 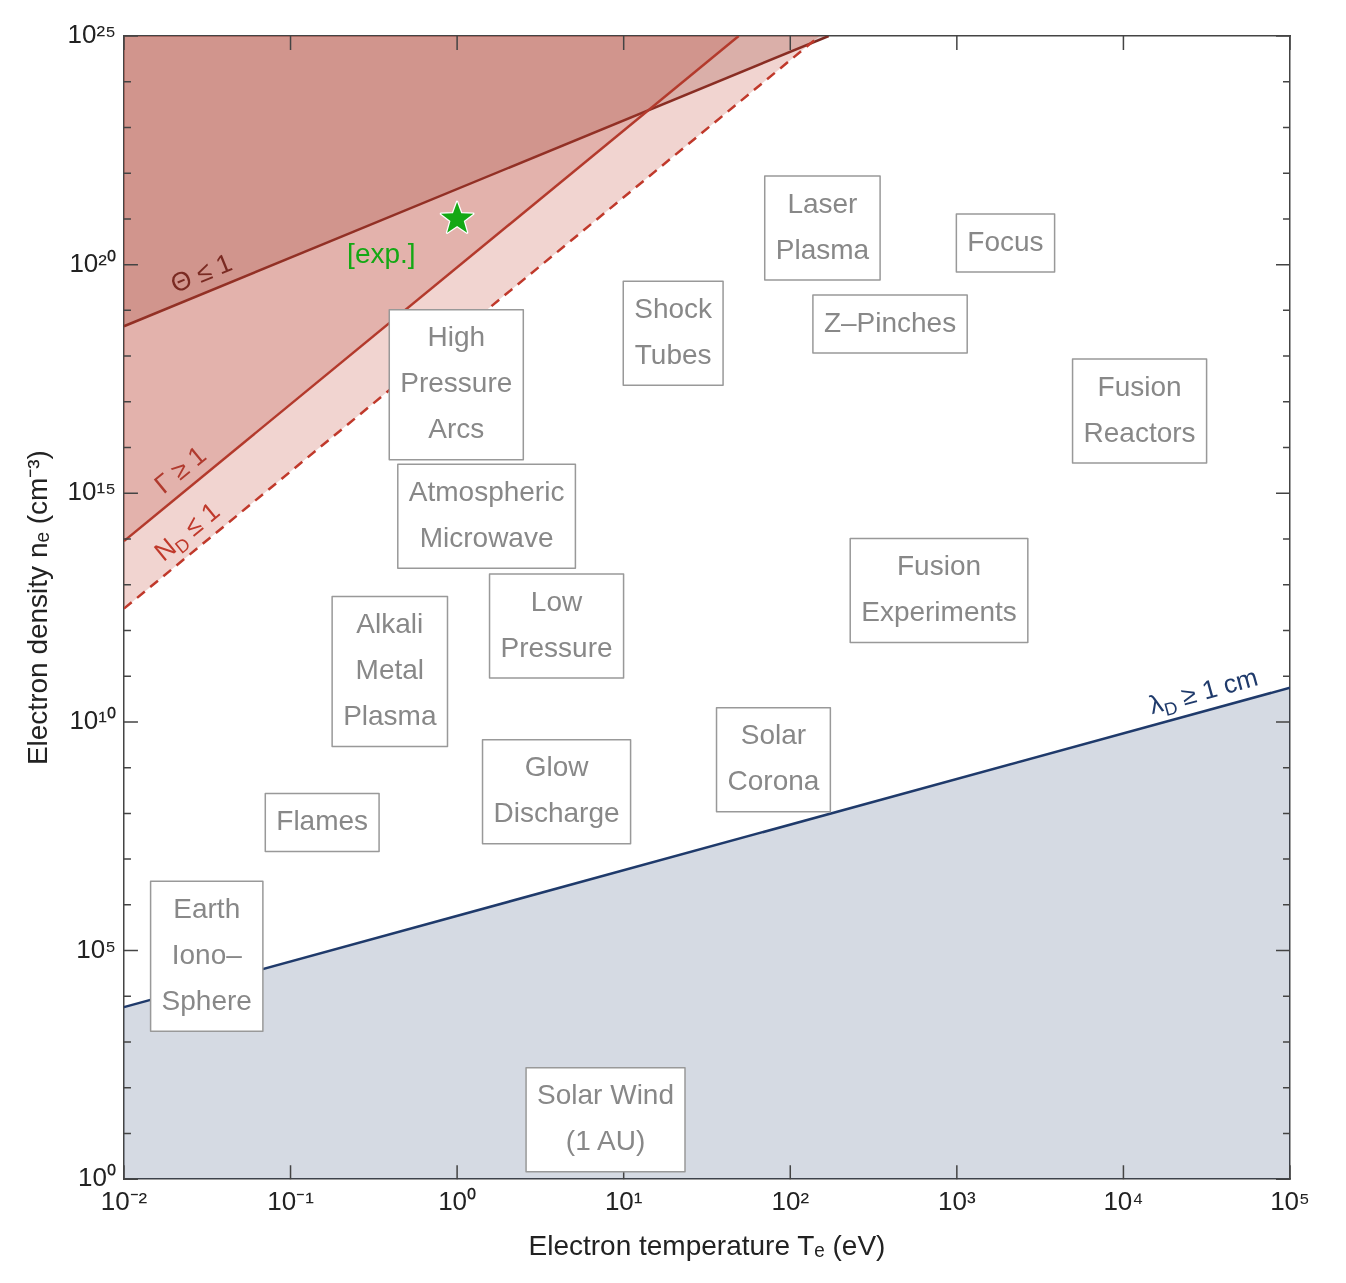 What do you see at coordinates (605, 1118) in the screenshot?
I see `annotation: Solar Wind (1 AU)` at bounding box center [605, 1118].